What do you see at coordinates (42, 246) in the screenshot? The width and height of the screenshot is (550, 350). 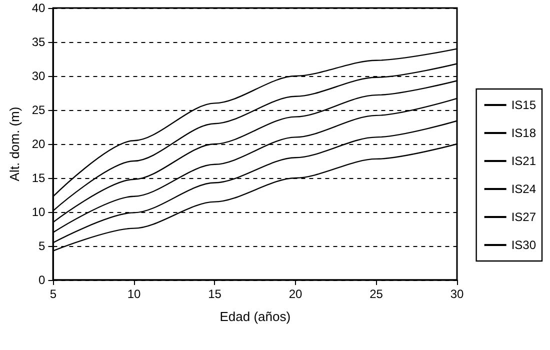 I see `y-tick-label: 5` at bounding box center [42, 246].